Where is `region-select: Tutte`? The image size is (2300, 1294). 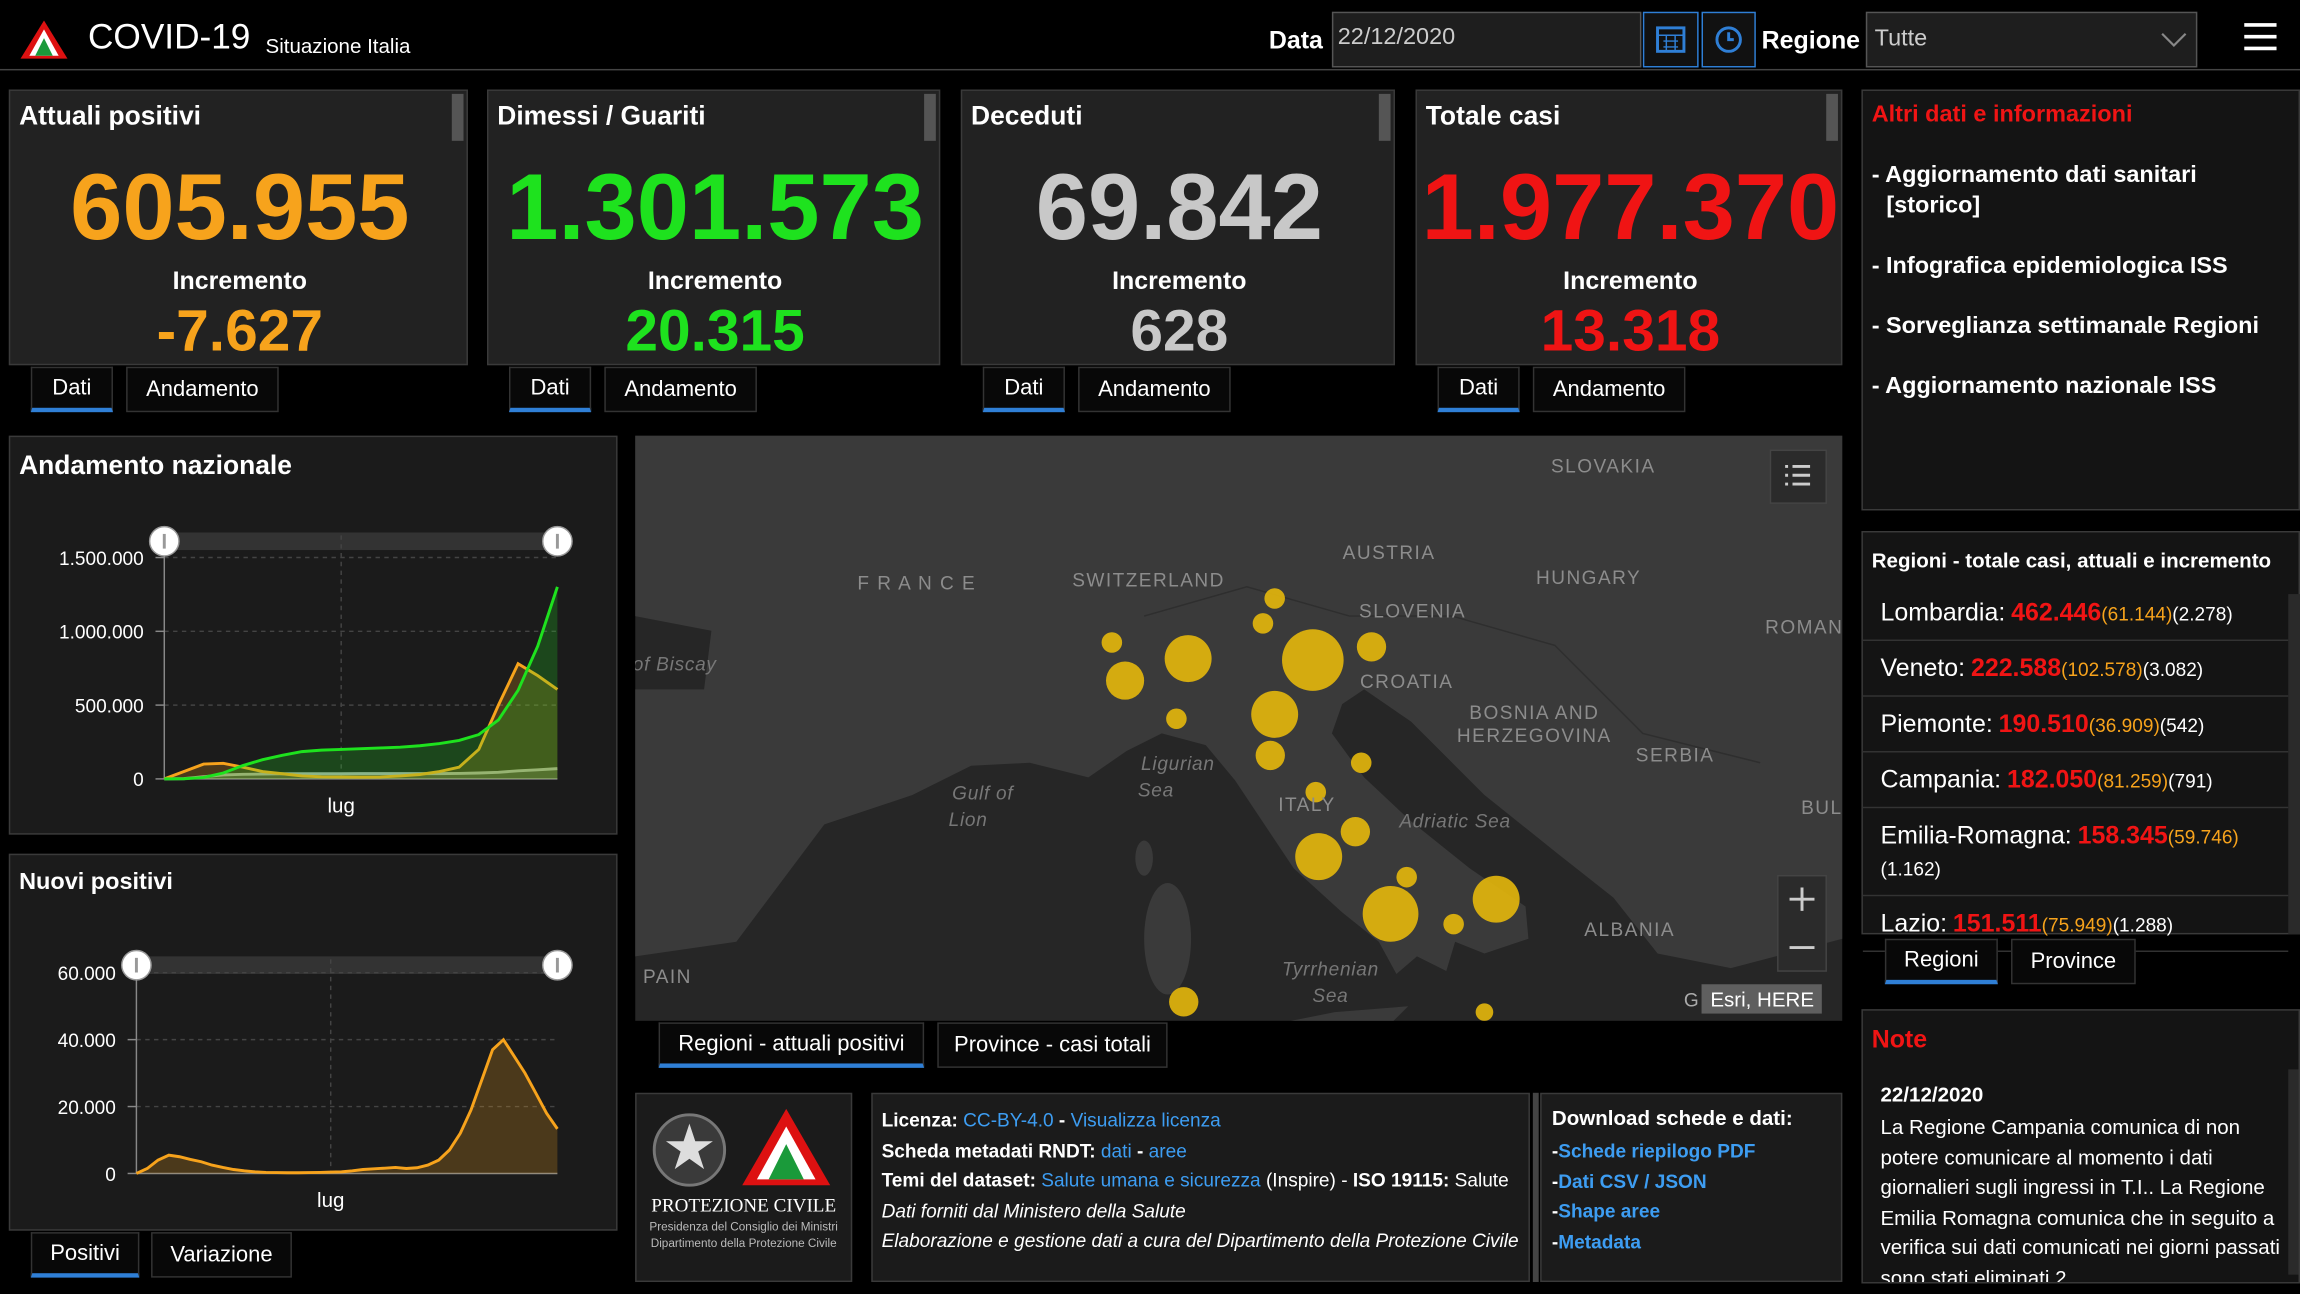
region-select: Tutte is located at coordinates (2031, 39).